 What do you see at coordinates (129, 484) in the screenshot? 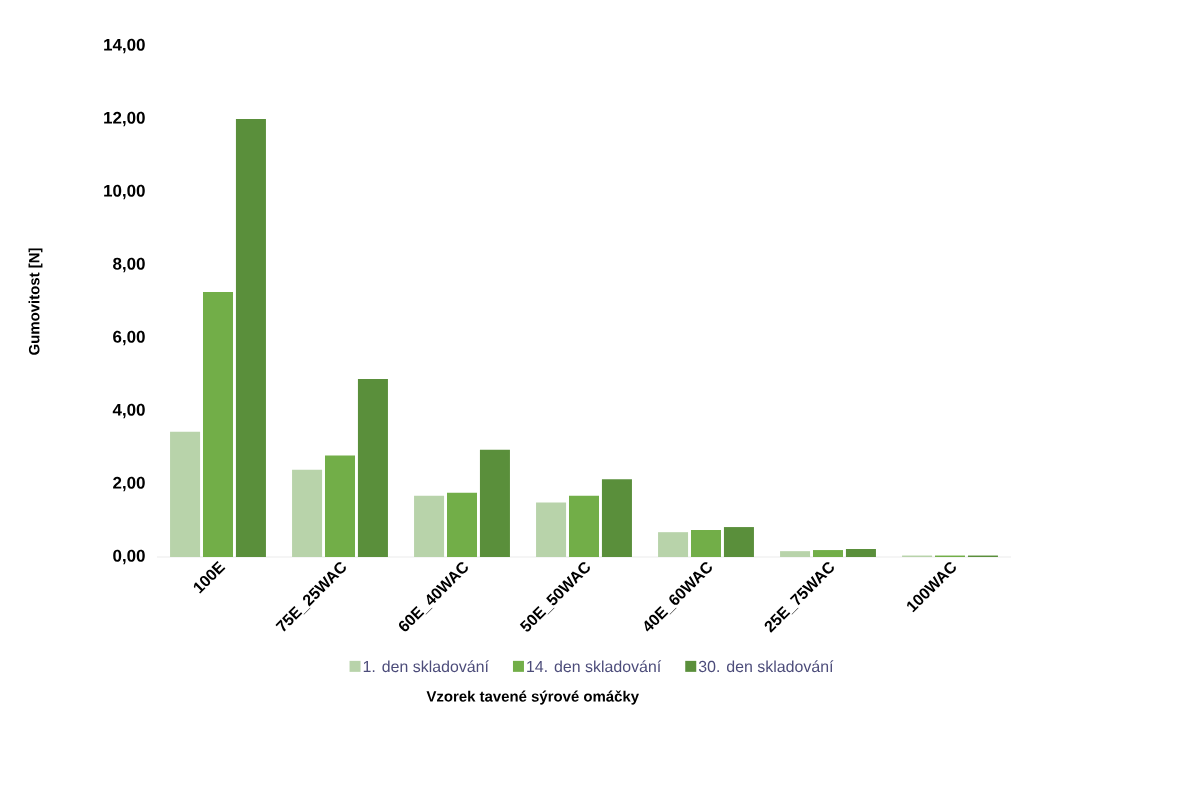
I see `y-tick-label: 2,00` at bounding box center [129, 484].